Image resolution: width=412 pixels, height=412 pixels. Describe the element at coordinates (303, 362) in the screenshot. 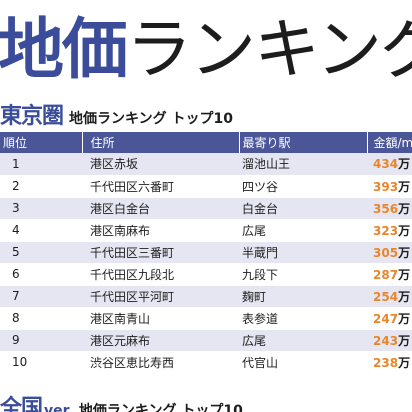

I see `station-cell: 代官山` at that location.